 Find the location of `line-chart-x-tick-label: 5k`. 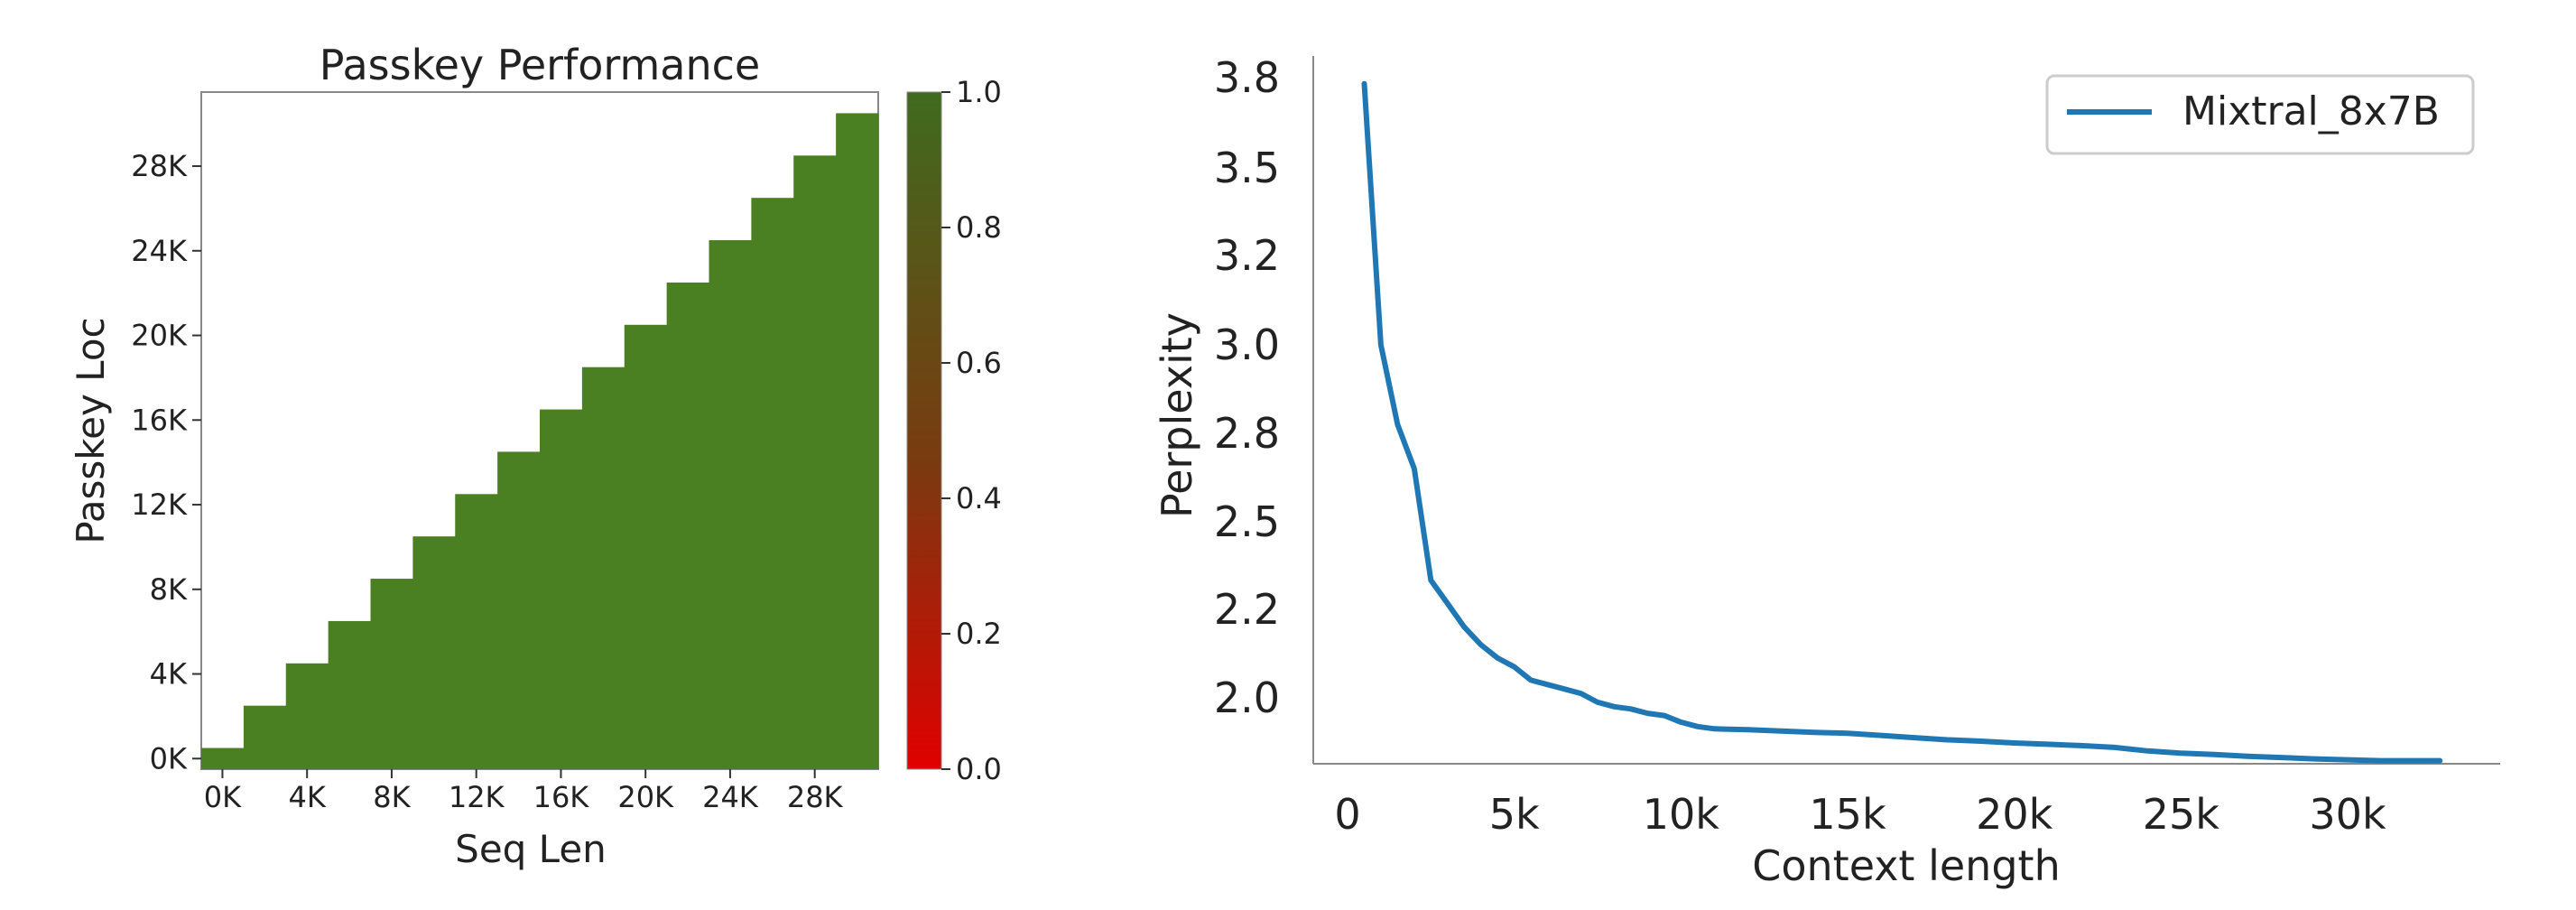

line-chart-x-tick-label: 5k is located at coordinates (1515, 814).